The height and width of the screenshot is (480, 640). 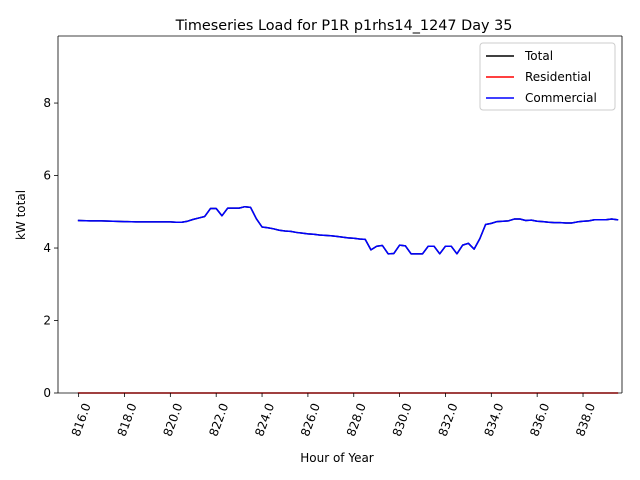 I want to click on x-tick-label: 816.0, so click(x=81, y=419).